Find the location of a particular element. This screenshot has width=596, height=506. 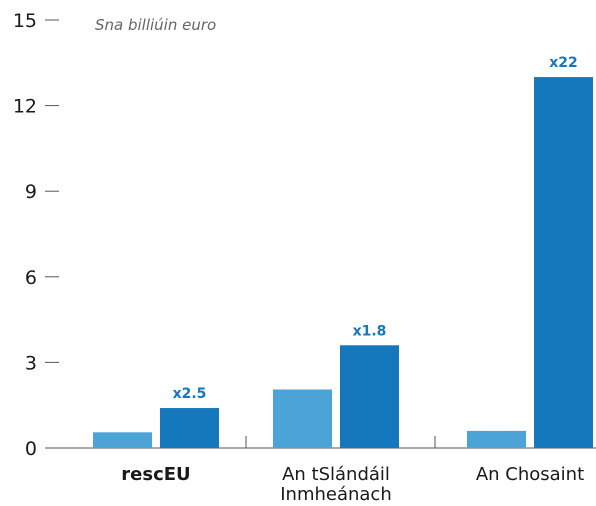

multiplier-label-0: x2.5 is located at coordinates (190, 394).